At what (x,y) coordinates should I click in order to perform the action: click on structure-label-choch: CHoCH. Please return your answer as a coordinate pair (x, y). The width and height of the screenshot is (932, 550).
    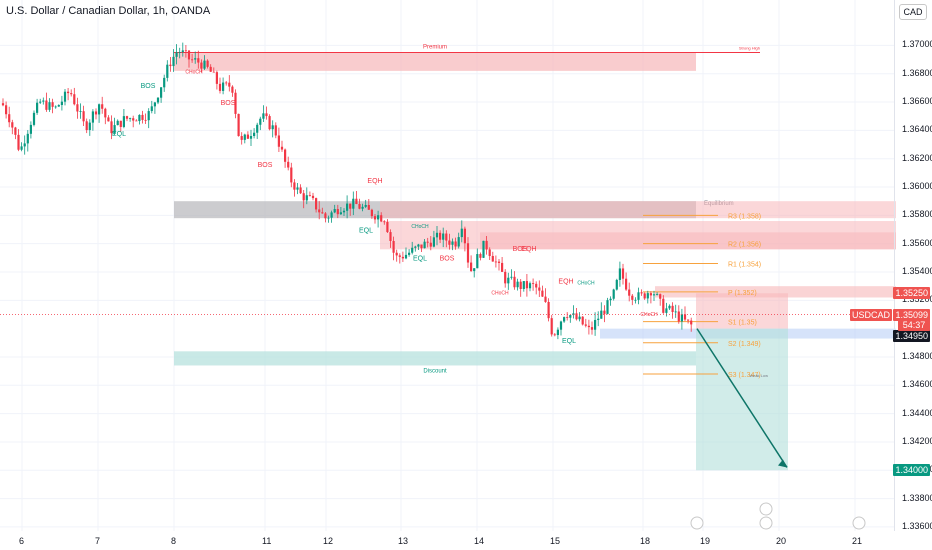
    Looking at the image, I should click on (586, 284).